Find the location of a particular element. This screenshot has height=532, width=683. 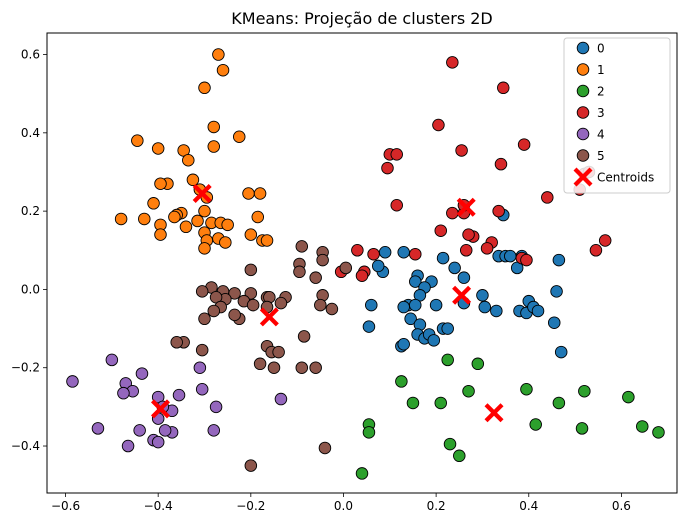

x-tick-label: −0.4 is located at coordinates (158, 506).